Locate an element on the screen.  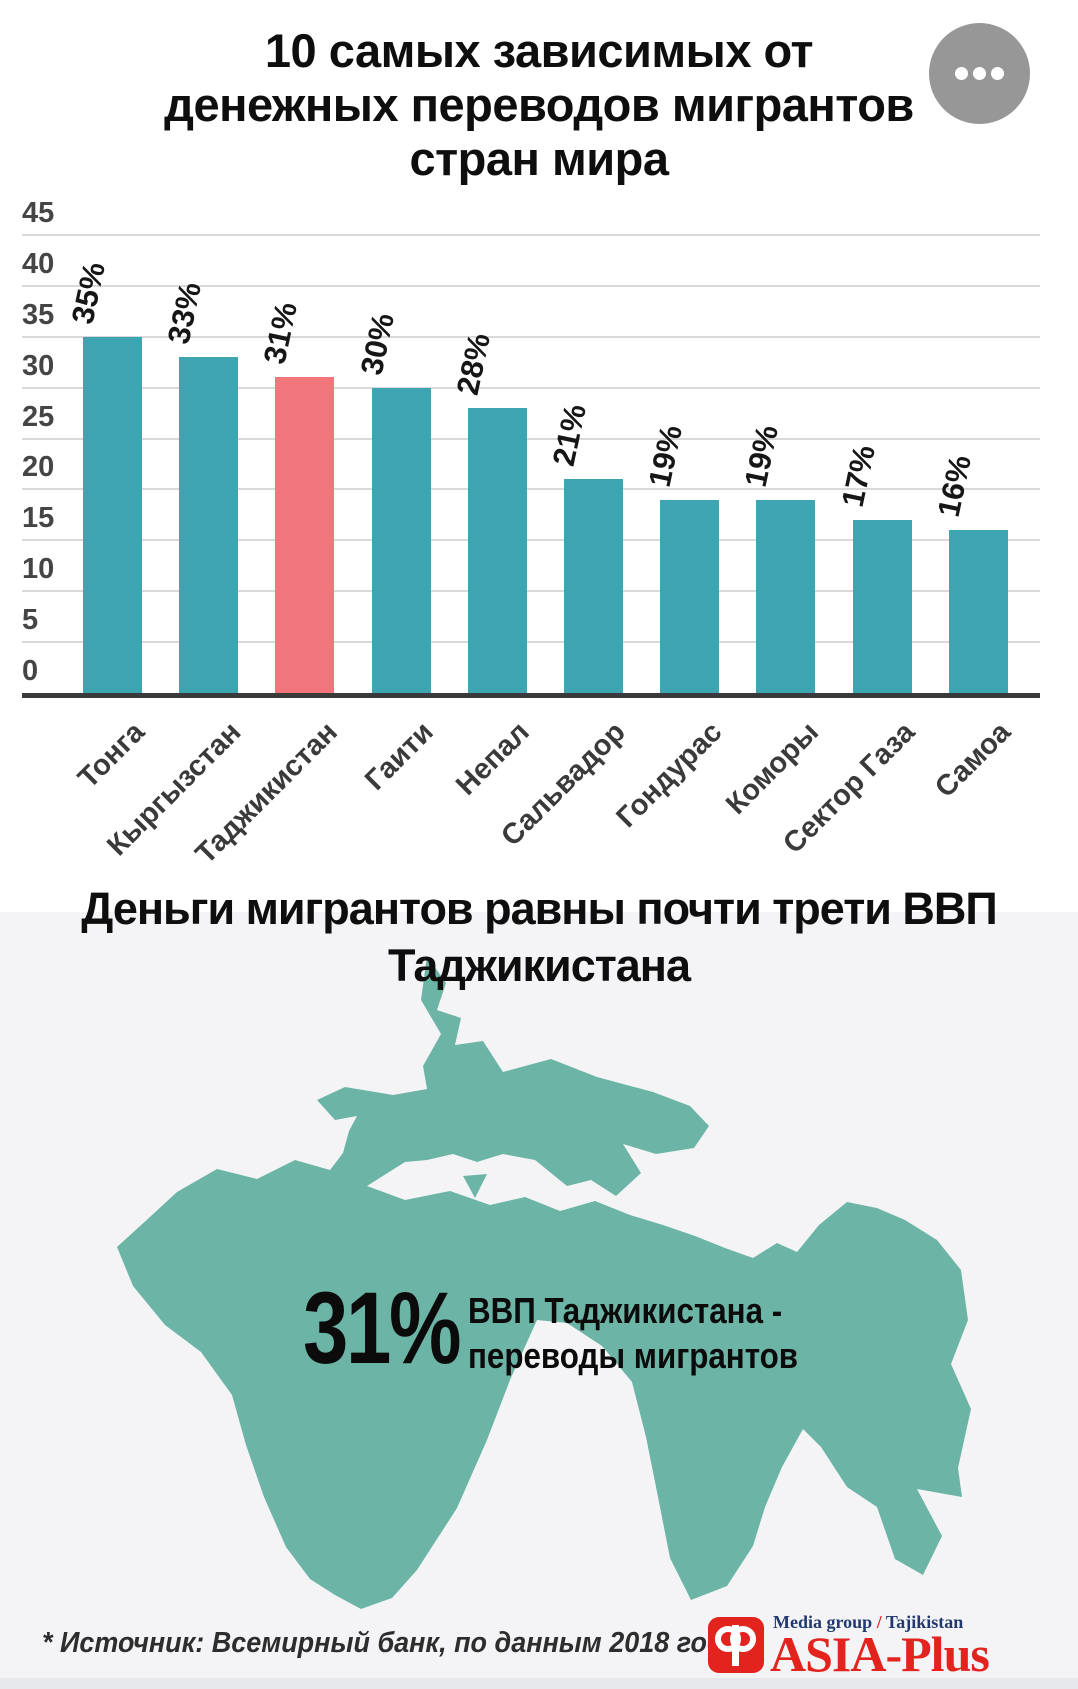
bar-value-label-Самоа: 16% is located at coordinates (954, 486).